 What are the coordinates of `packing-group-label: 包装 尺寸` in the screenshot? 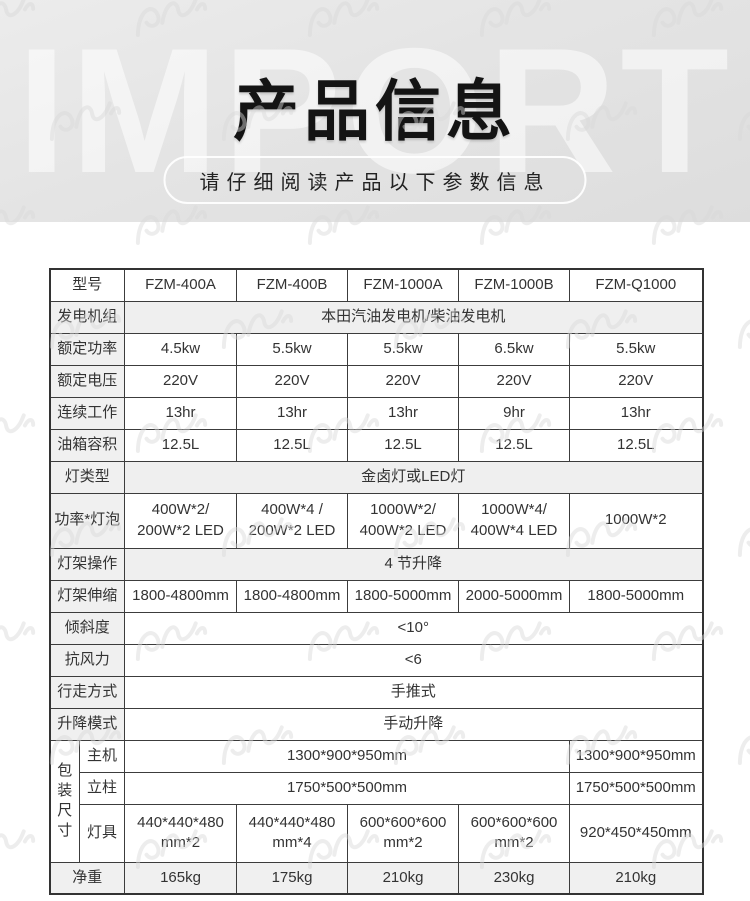 It's located at (64, 801).